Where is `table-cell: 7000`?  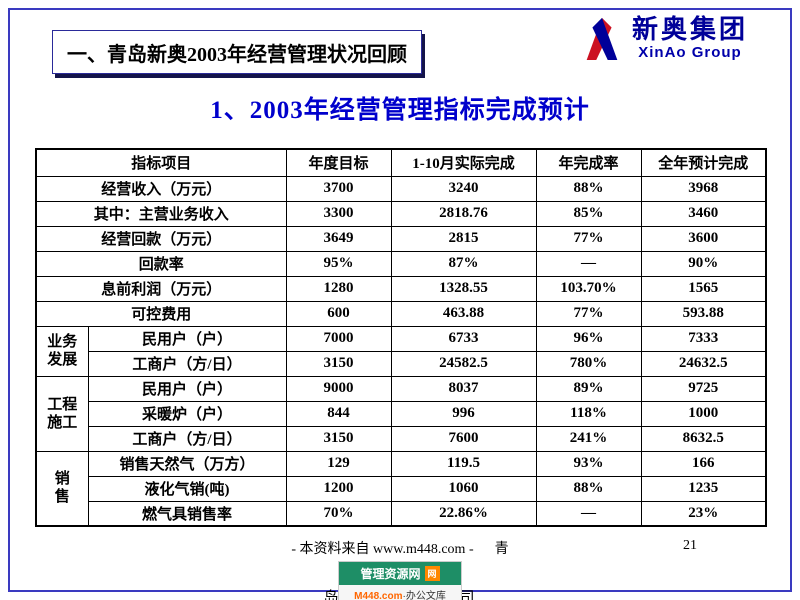
table-cell: 7000 is located at coordinates (338, 338).